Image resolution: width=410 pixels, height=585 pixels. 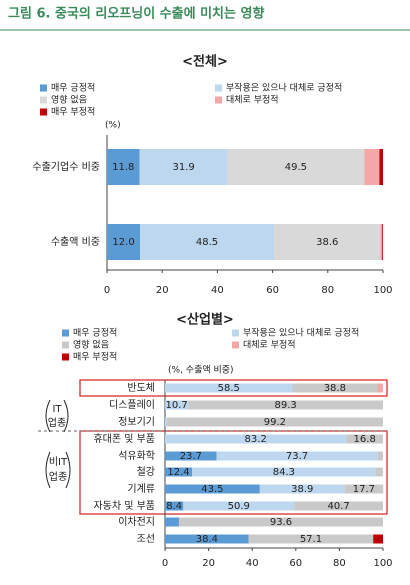 What do you see at coordinates (136, 522) in the screenshot?
I see `category-label: 이차전지` at bounding box center [136, 522].